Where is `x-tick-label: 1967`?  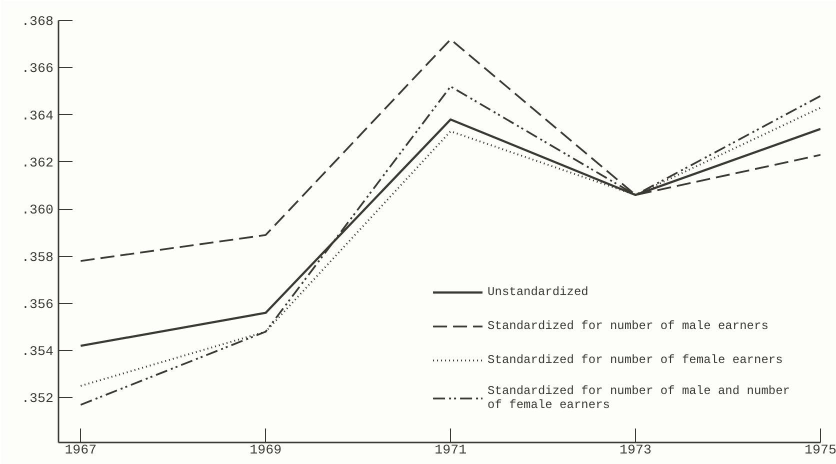 x-tick-label: 1967 is located at coordinates (80, 451).